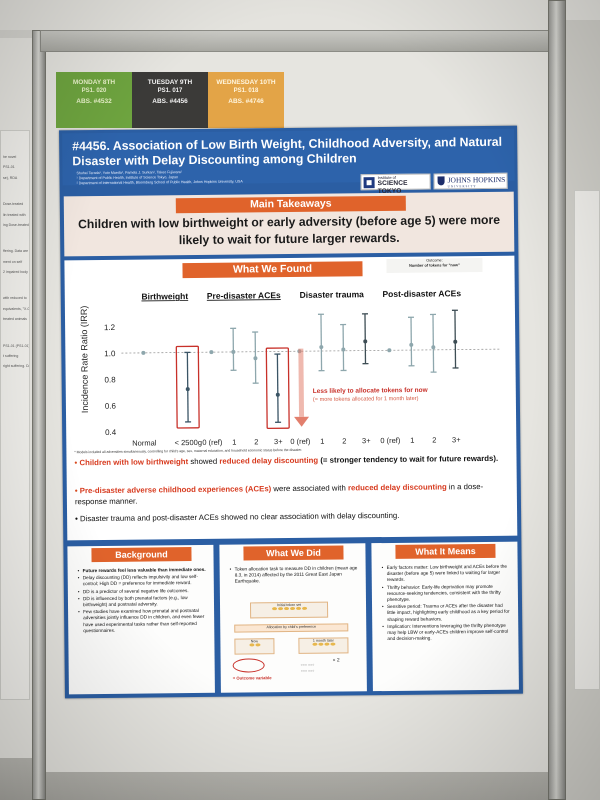  Describe the element at coordinates (371, 391) in the screenshot. I see `annotation-line-1: Less likely to allocate tokens for now` at that location.